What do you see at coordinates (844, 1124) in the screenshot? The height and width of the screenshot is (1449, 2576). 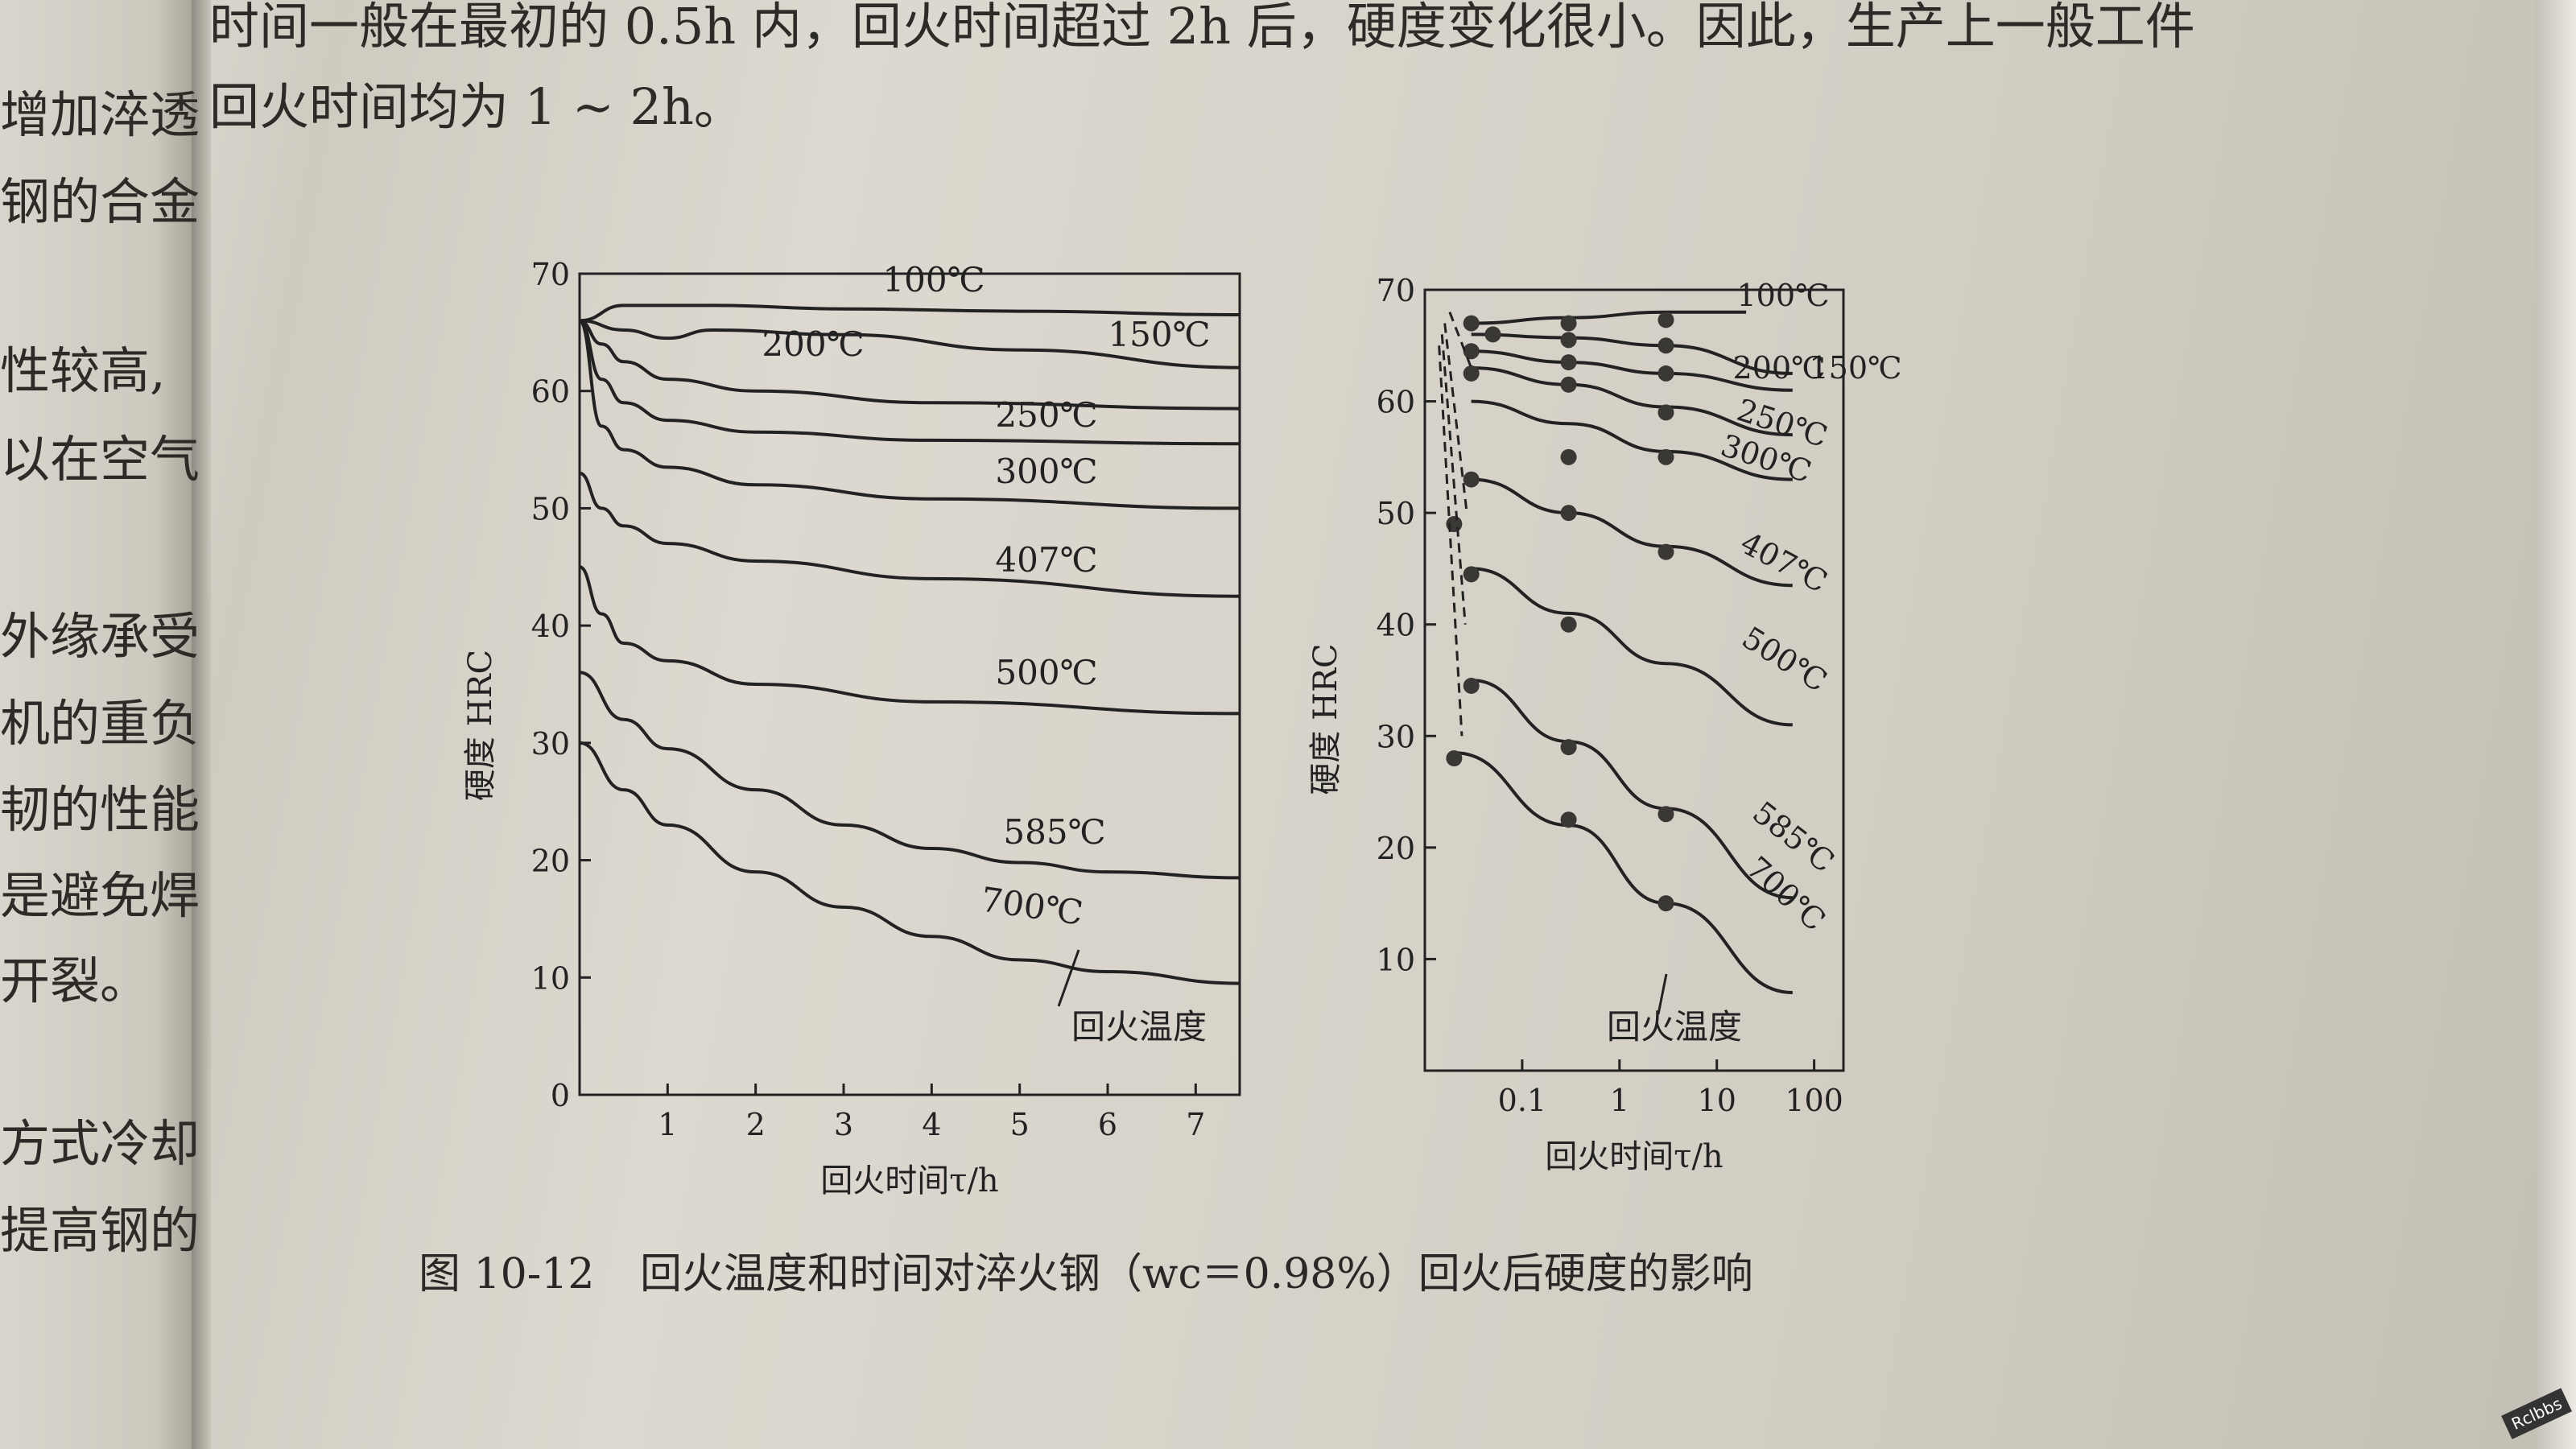 I see `x-tick-label: 3` at bounding box center [844, 1124].